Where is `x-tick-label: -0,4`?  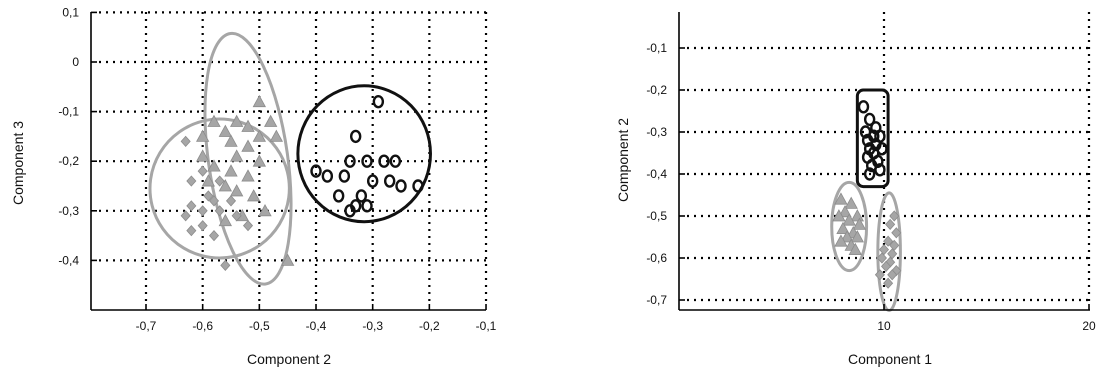
x-tick-label: -0,4 is located at coordinates (316, 326).